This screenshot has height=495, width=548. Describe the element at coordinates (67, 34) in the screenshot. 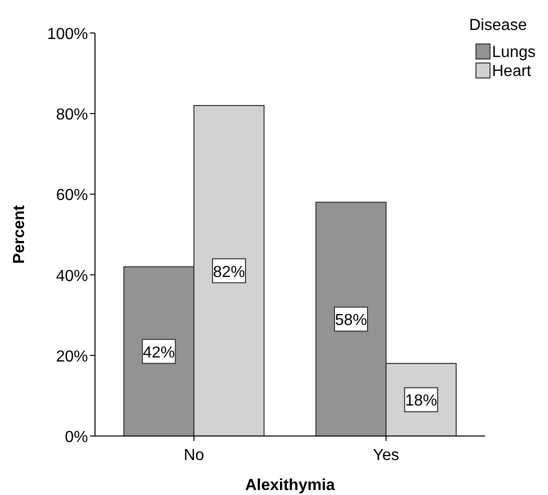

I see `y-tick-label: 100%` at that location.